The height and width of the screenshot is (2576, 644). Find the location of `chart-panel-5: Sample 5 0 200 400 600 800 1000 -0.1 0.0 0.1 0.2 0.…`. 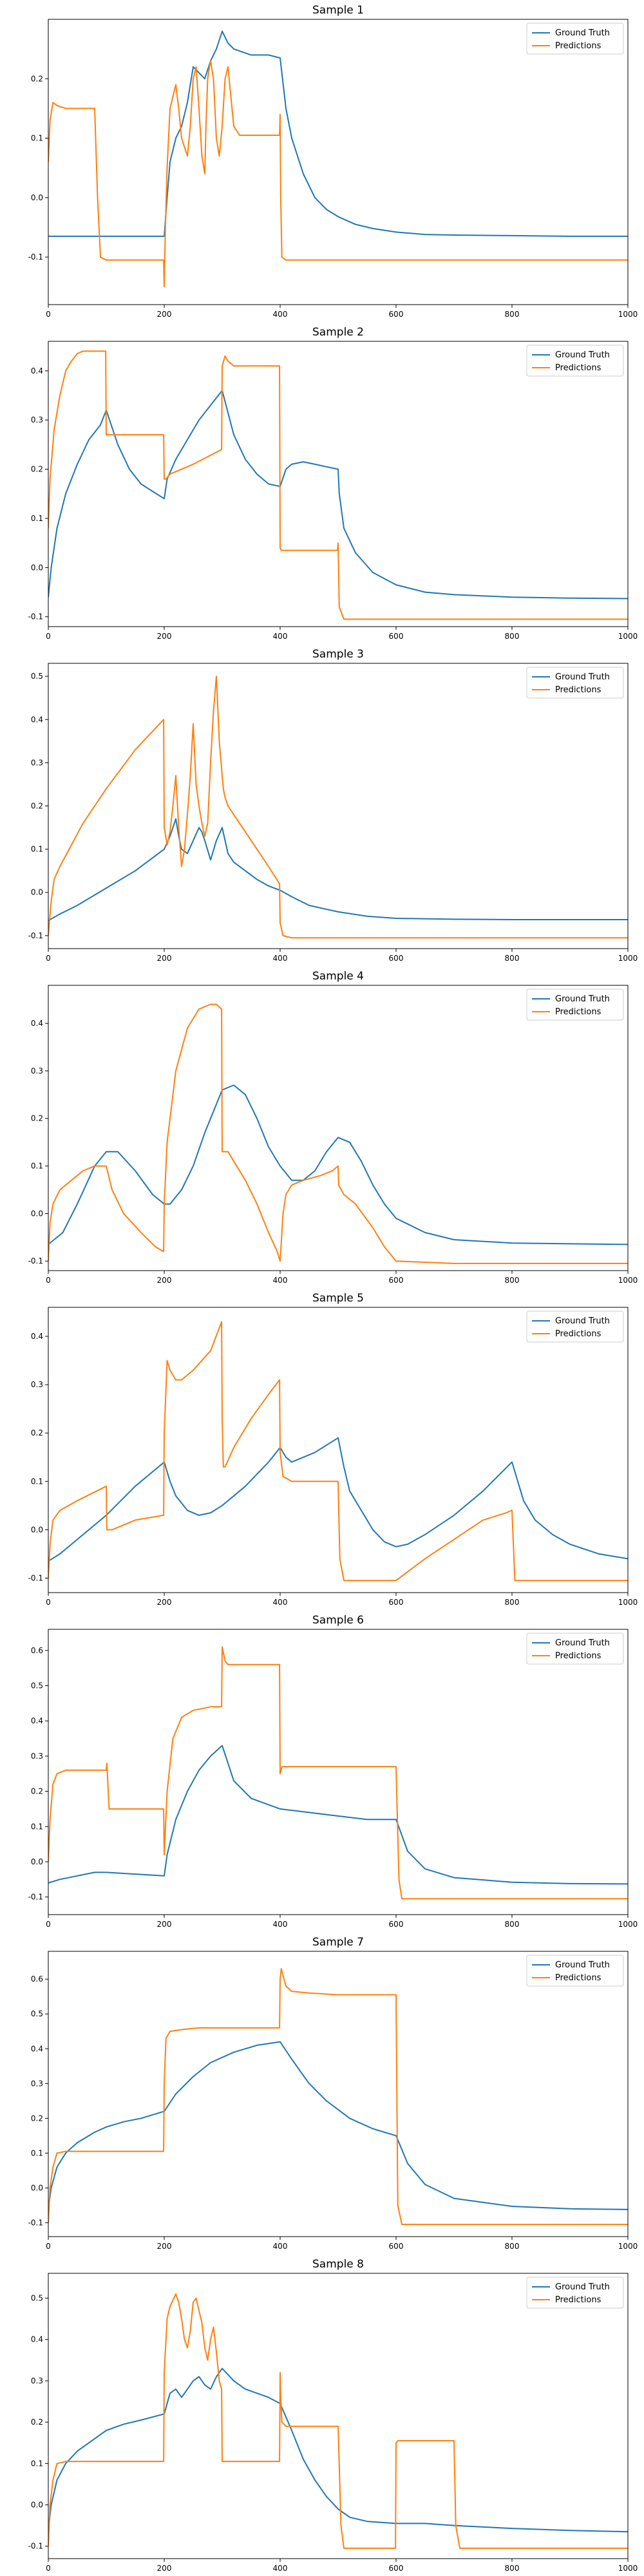

chart-panel-5: Sample 5 0 200 400 600 800 1000 -0.1 0.0 0.1 0.2 0.… is located at coordinates (333, 1449).